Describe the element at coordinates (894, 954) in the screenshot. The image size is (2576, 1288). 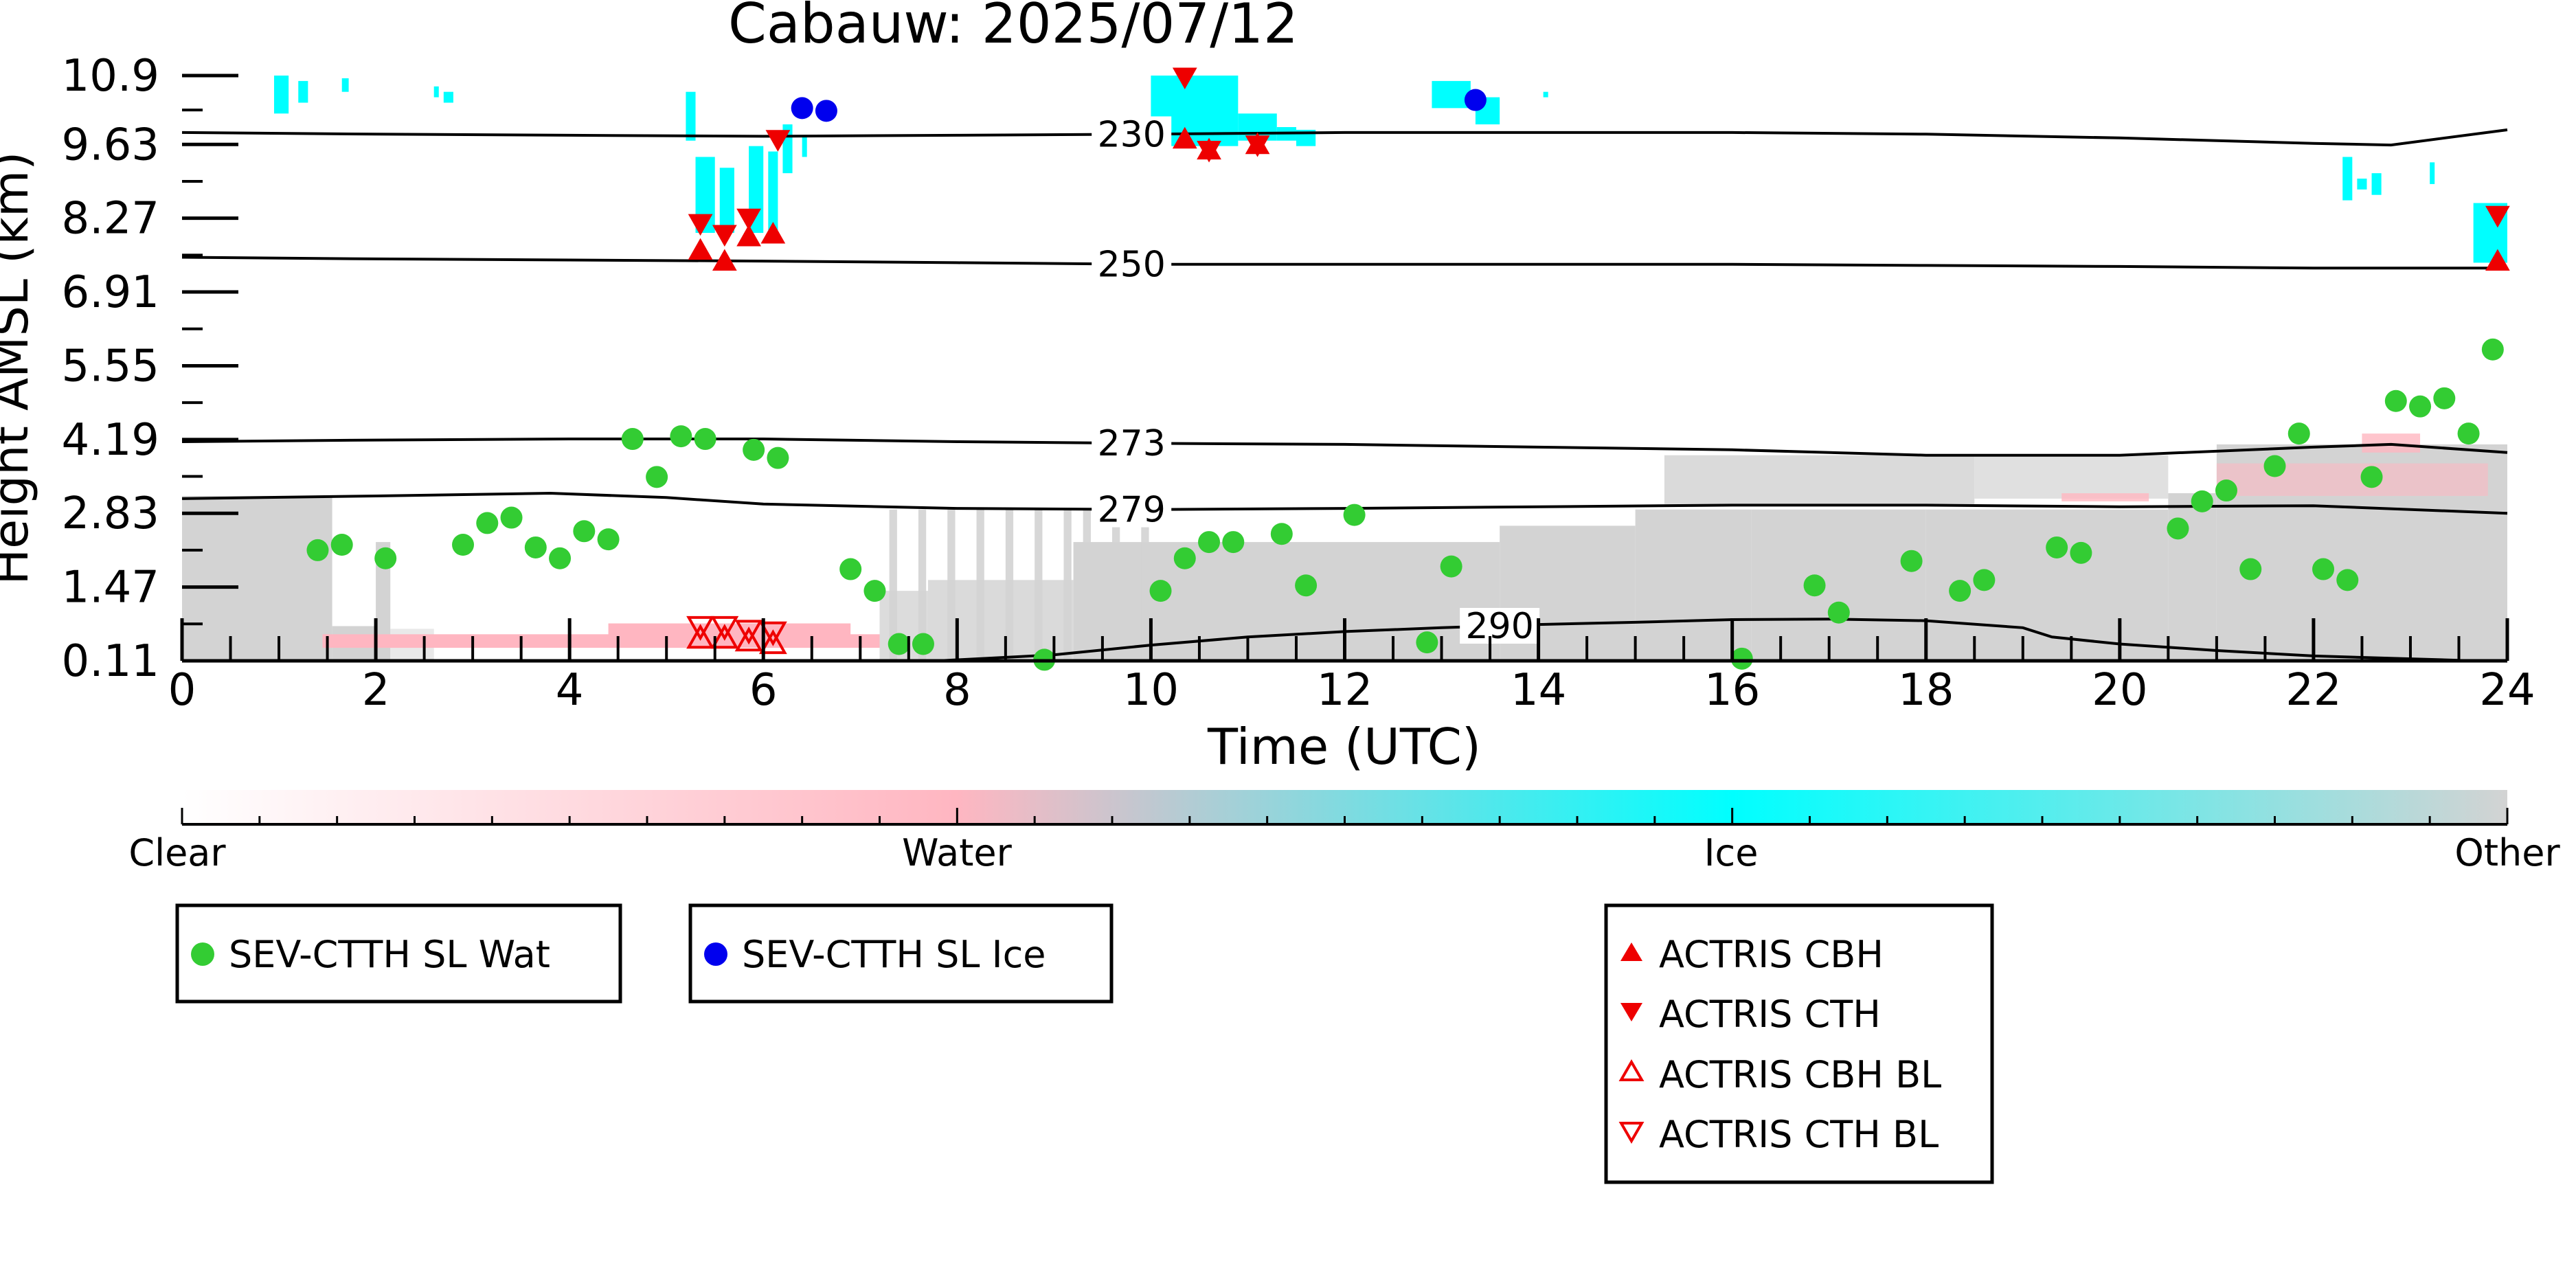
I see `legend-label: SEV-CTTH SL Ice` at that location.